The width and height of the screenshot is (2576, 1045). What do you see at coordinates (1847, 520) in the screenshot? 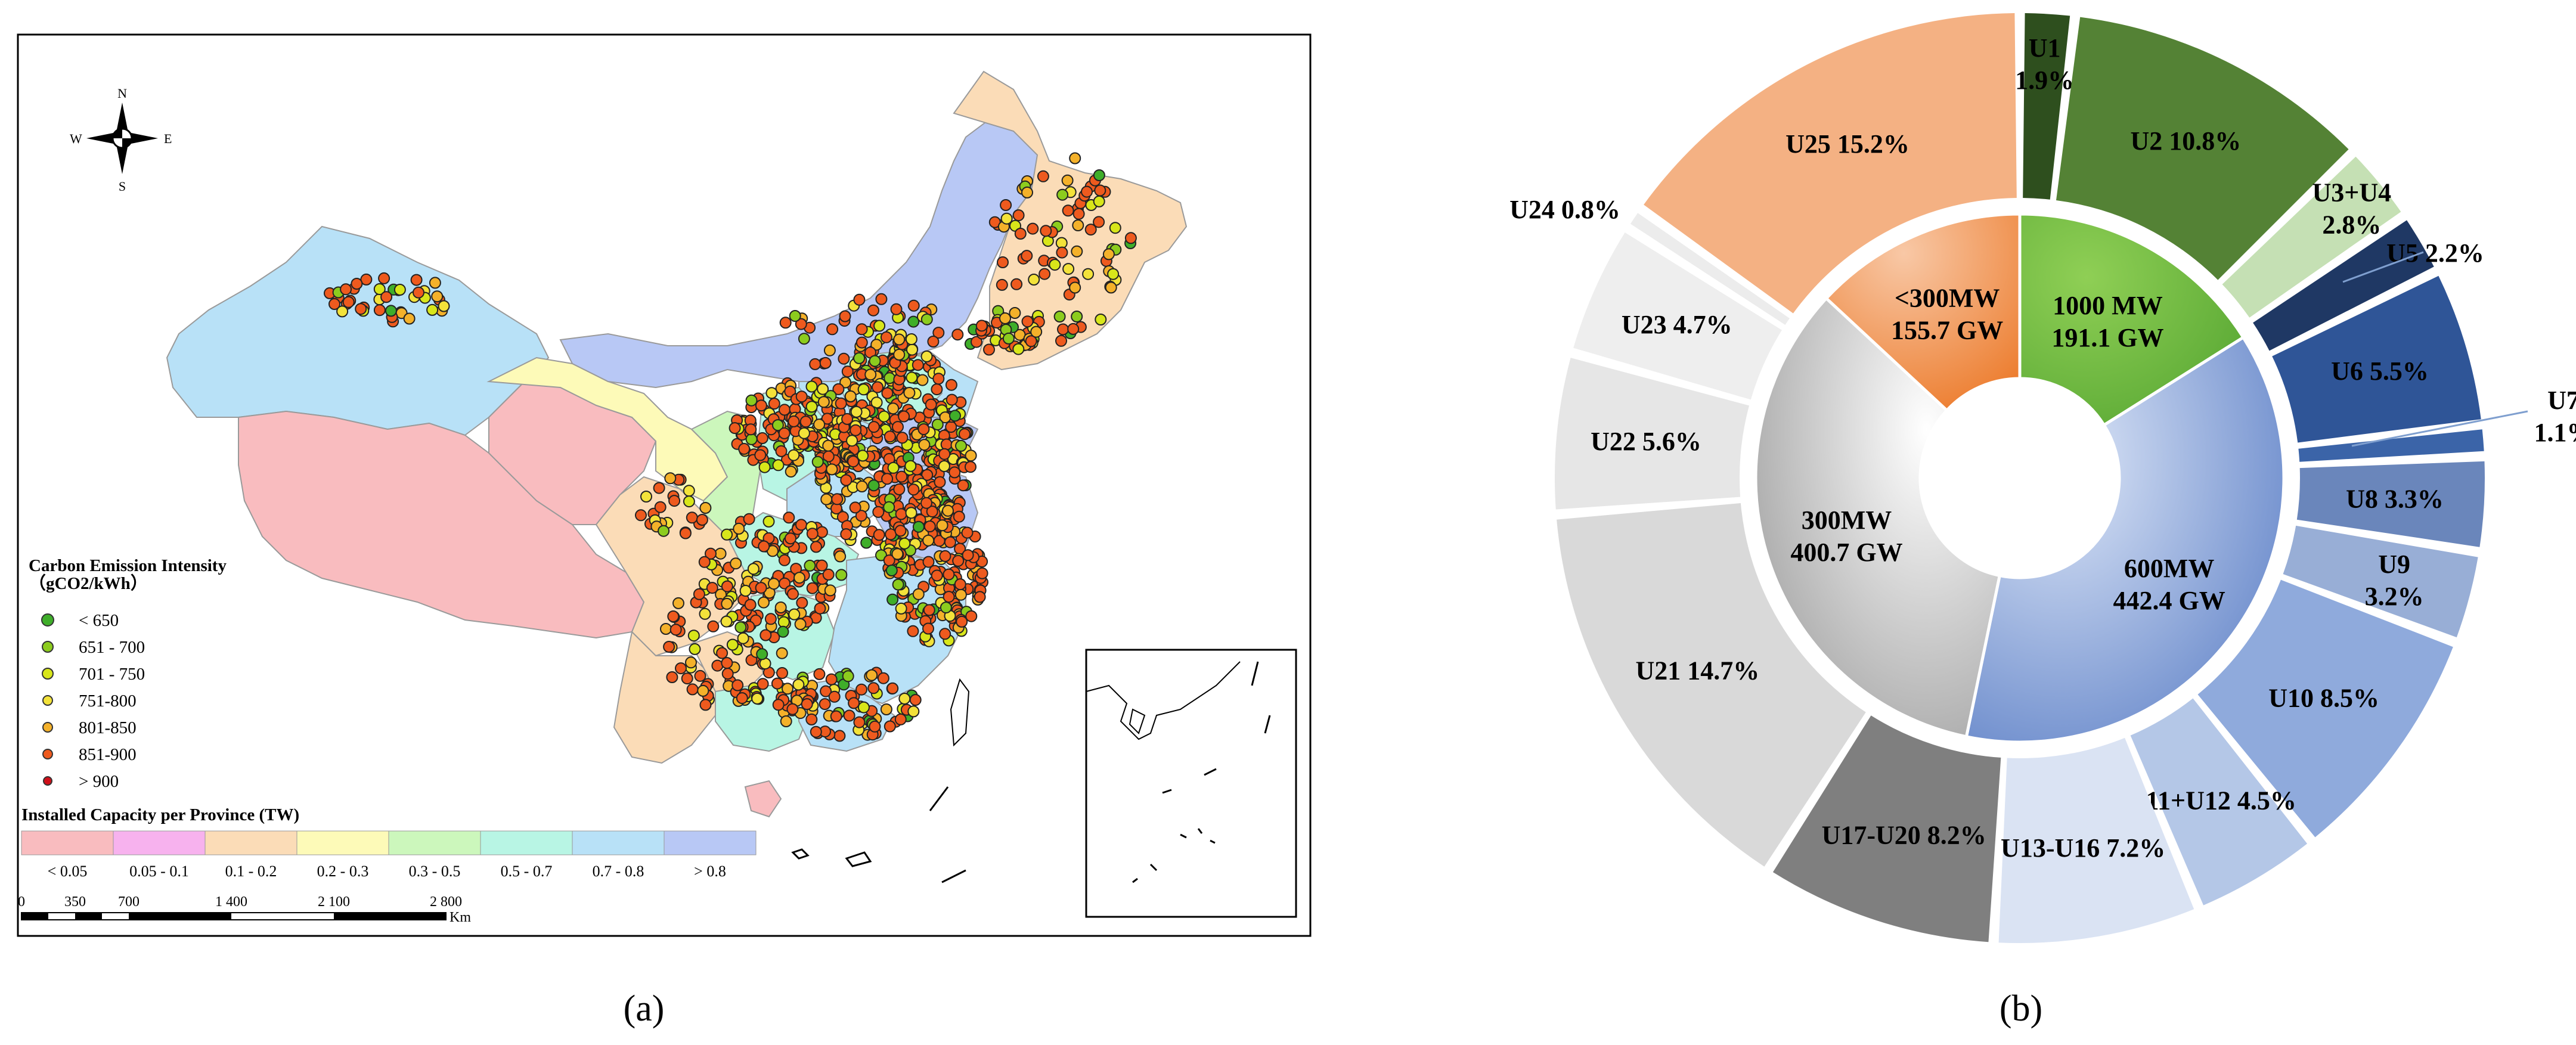
I see `inner-slice-name: 300MW` at bounding box center [1847, 520].